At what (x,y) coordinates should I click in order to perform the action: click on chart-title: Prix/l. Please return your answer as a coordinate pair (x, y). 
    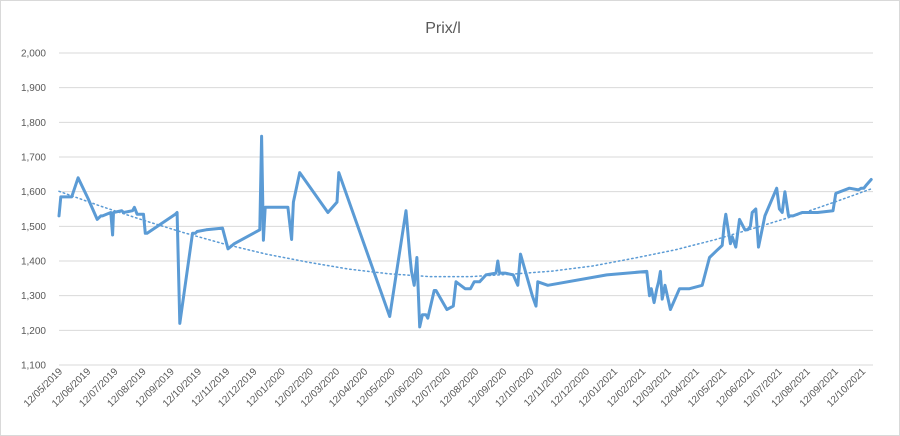
    Looking at the image, I should click on (443, 28).